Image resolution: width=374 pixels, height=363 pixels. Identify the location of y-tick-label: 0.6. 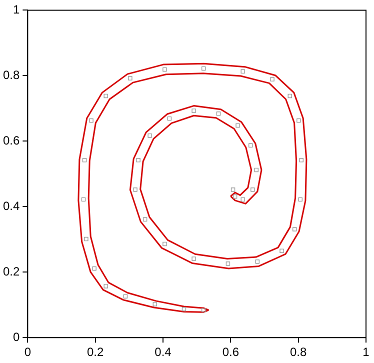
(11, 140).